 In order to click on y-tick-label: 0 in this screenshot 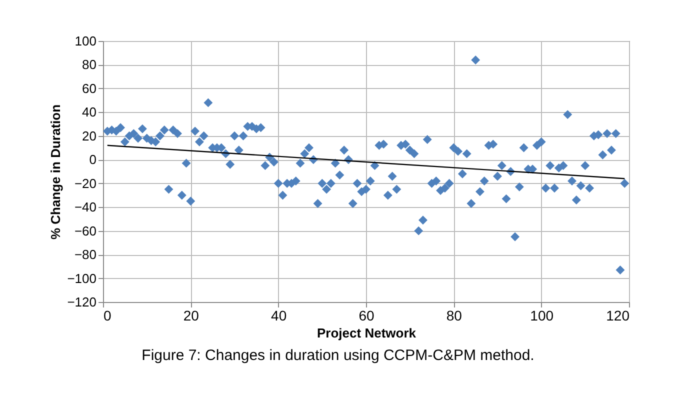, I will do `click(92, 160)`.